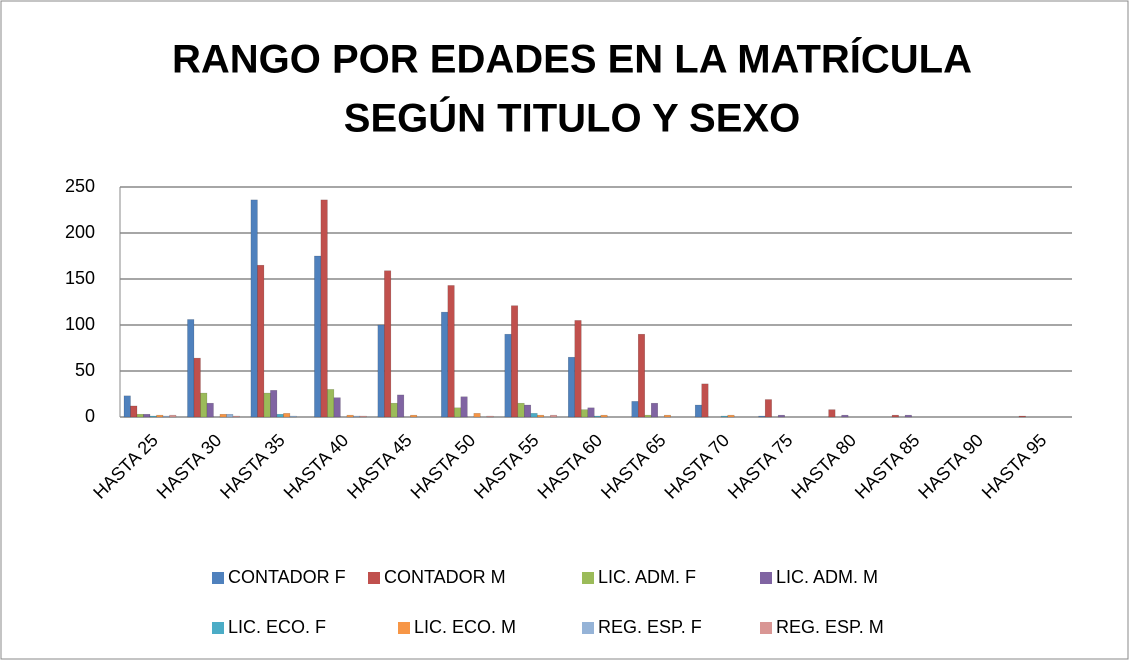 Image resolution: width=1130 pixels, height=661 pixels. What do you see at coordinates (827, 577) in the screenshot?
I see `legend-label: LIC. ADM. M` at bounding box center [827, 577].